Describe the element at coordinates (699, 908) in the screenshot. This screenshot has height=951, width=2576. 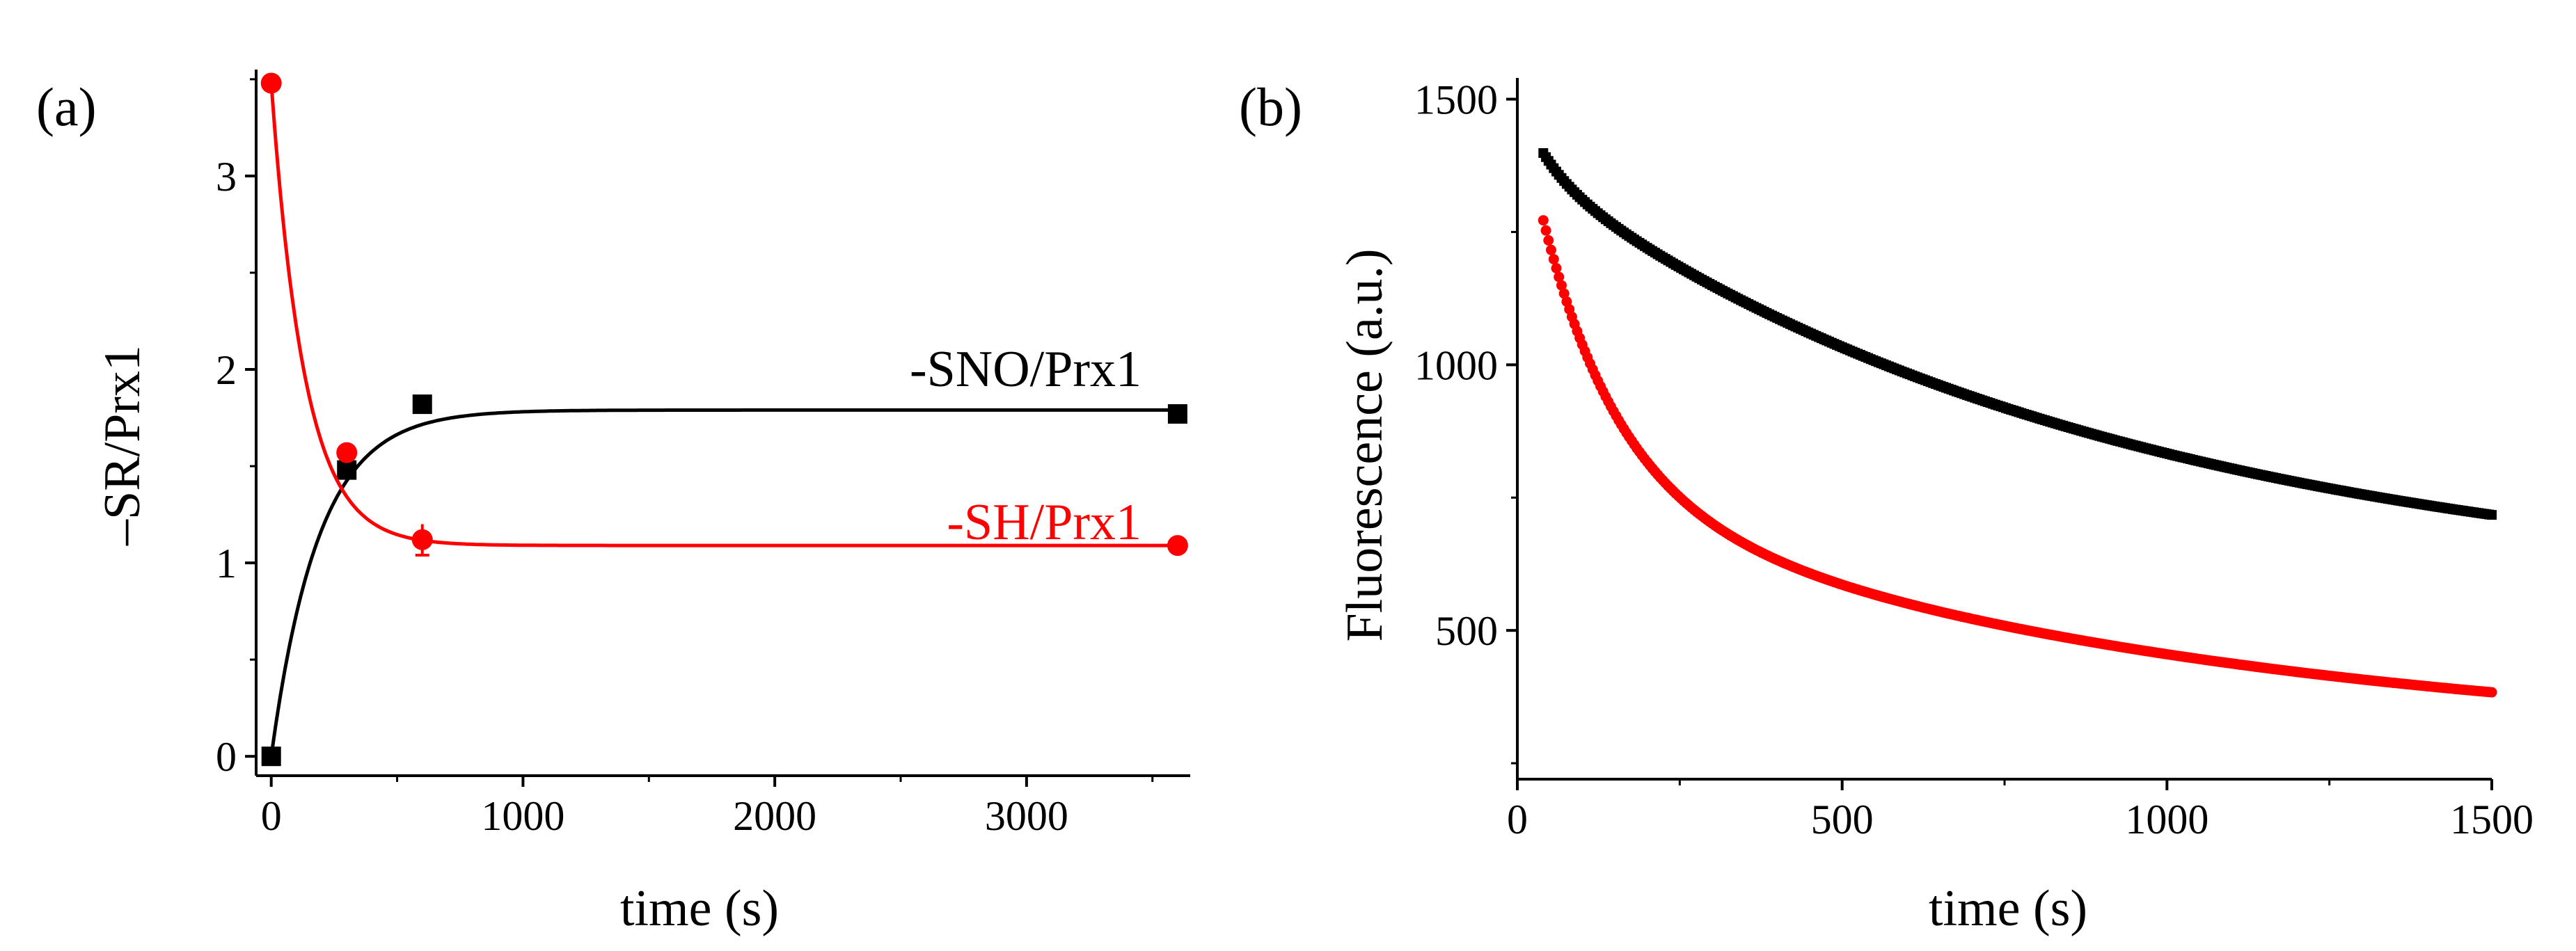
I see `panel-a-x-axis-label: time (s)` at that location.